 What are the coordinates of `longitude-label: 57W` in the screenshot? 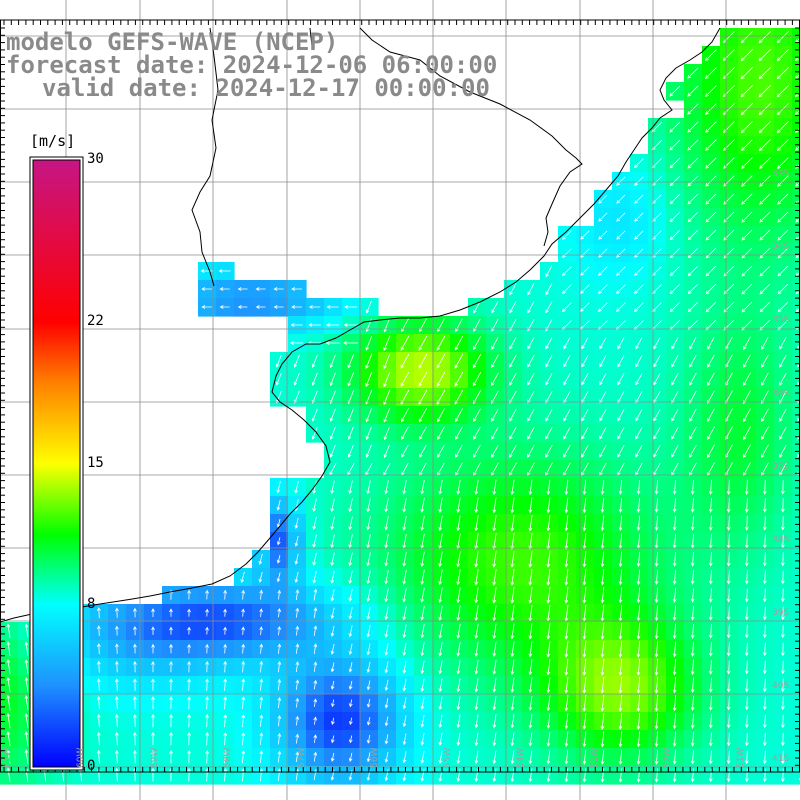 It's located at (302, 757).